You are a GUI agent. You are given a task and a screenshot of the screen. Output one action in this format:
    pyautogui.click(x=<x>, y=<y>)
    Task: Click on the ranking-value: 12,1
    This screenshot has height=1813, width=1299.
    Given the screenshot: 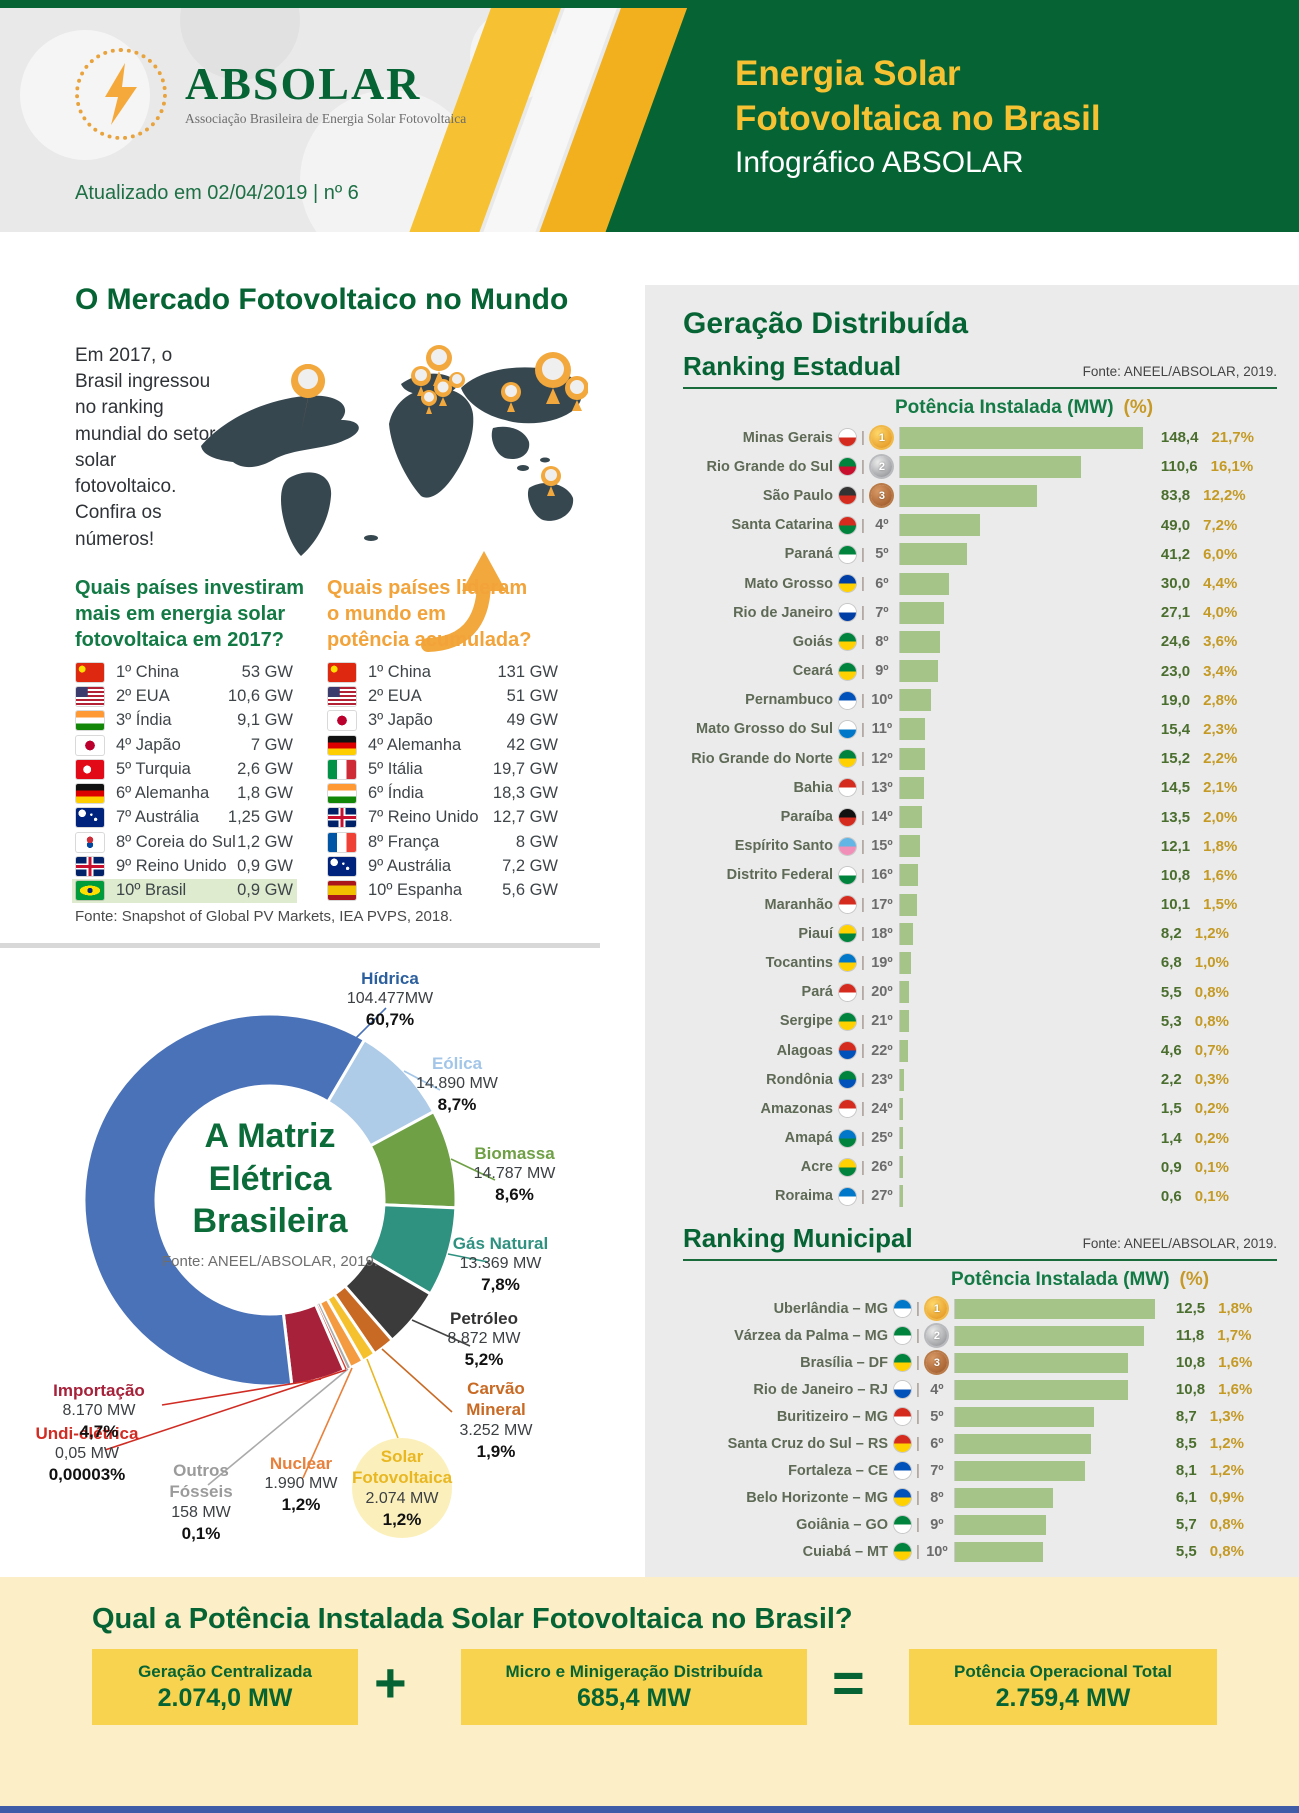 What is the action you would take?
    pyautogui.click(x=1175, y=846)
    